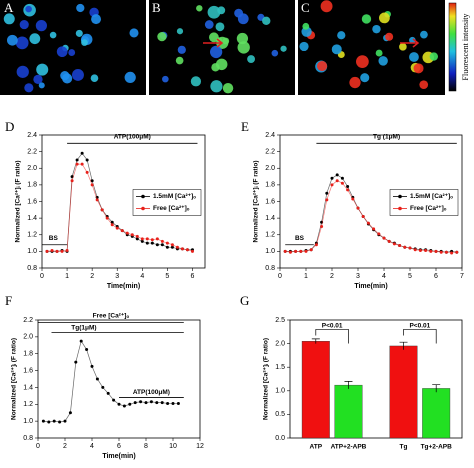 Image resolution: width=474 pixels, height=468 pixels. Describe the element at coordinates (200, 446) in the screenshot. I see `x-tick-label: 12` at that location.